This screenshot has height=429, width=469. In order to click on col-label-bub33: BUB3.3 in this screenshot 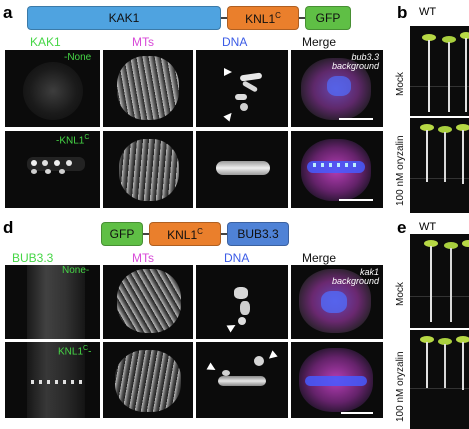, I will do `click(33, 258)`.